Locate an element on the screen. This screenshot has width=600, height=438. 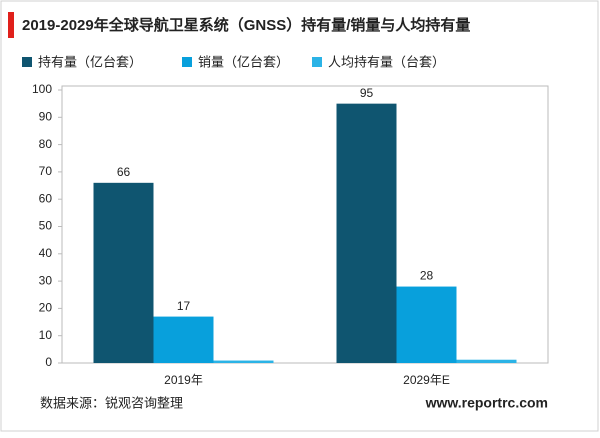
y-tick-label: 80 is located at coordinates (46, 144).